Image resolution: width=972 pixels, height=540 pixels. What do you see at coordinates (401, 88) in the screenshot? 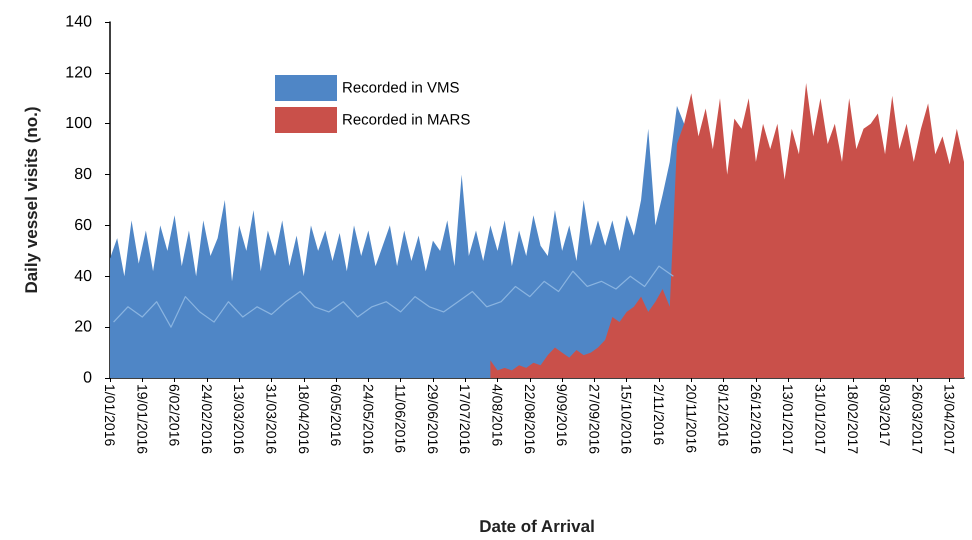
I see `legend-label: Recorded in VMS` at bounding box center [401, 88].